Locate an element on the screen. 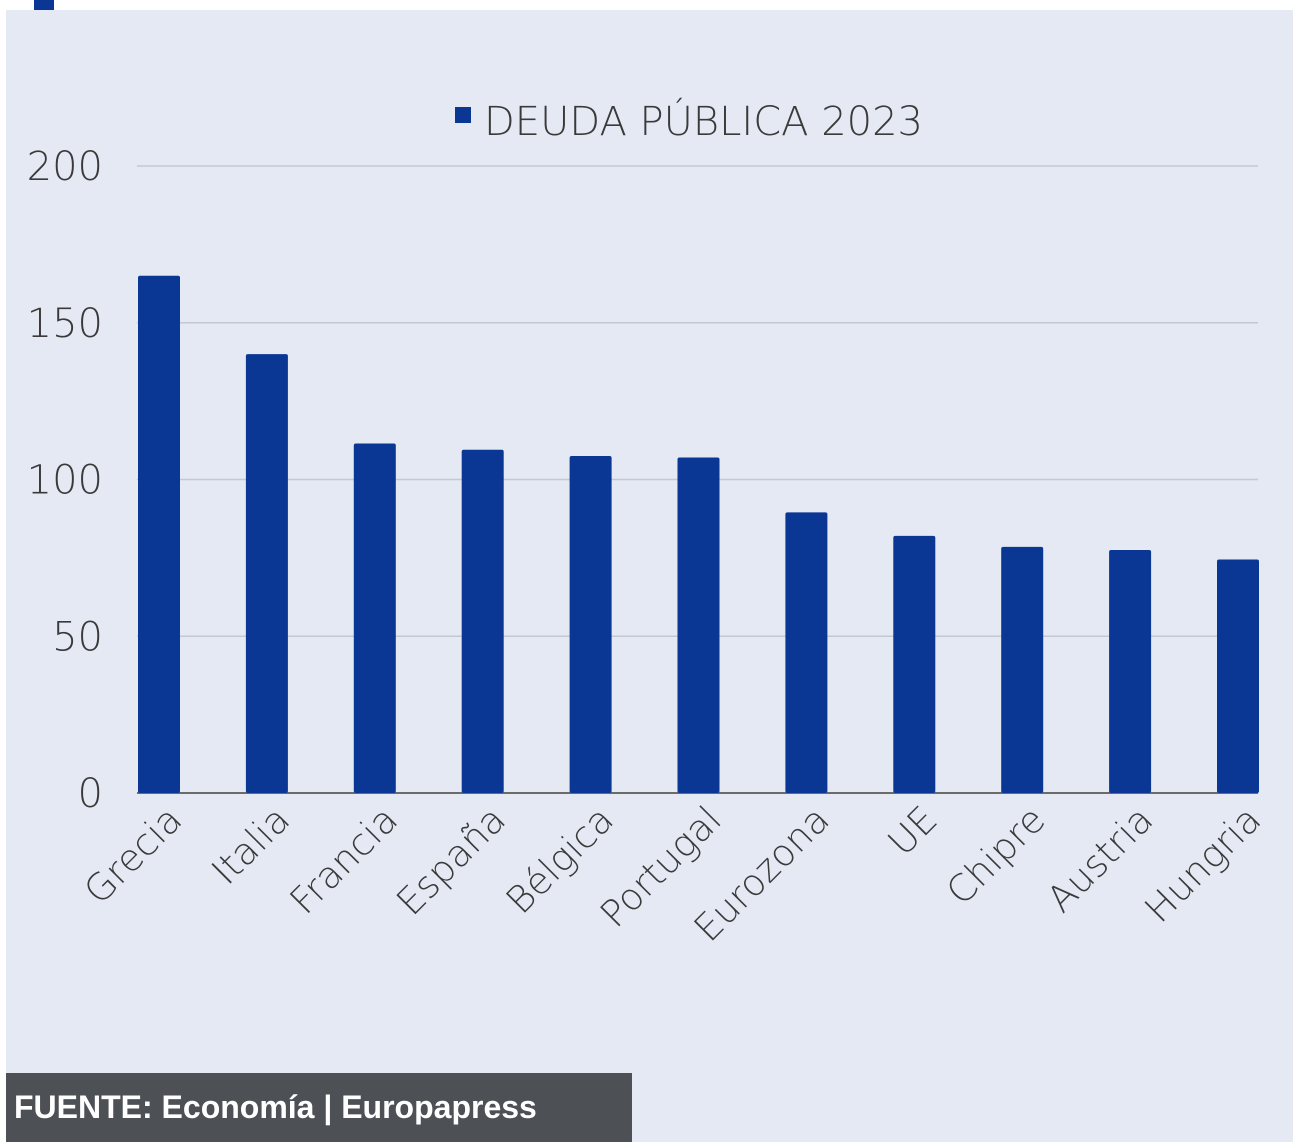  bar-chipre is located at coordinates (1022, 669).